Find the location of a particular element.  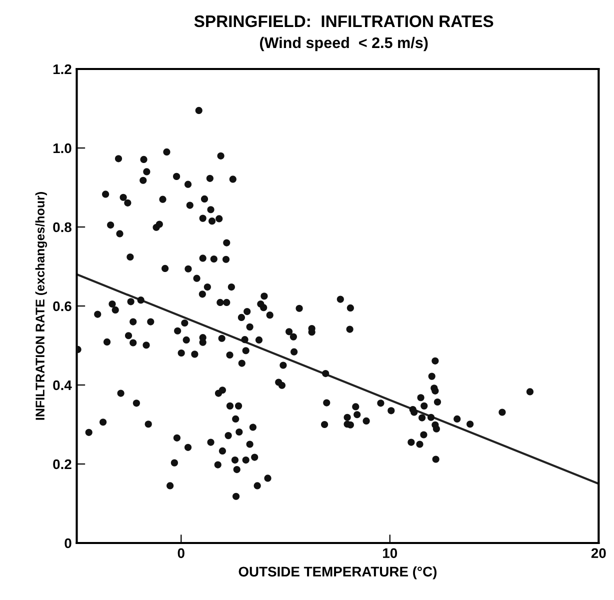

y-tick-label: 1.0 is located at coordinates (62, 148).